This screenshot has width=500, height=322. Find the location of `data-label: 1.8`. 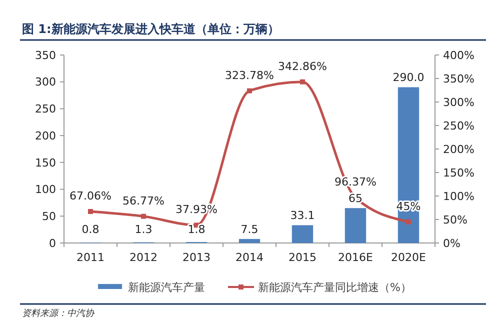

data-label: 1.8 is located at coordinates (197, 229).